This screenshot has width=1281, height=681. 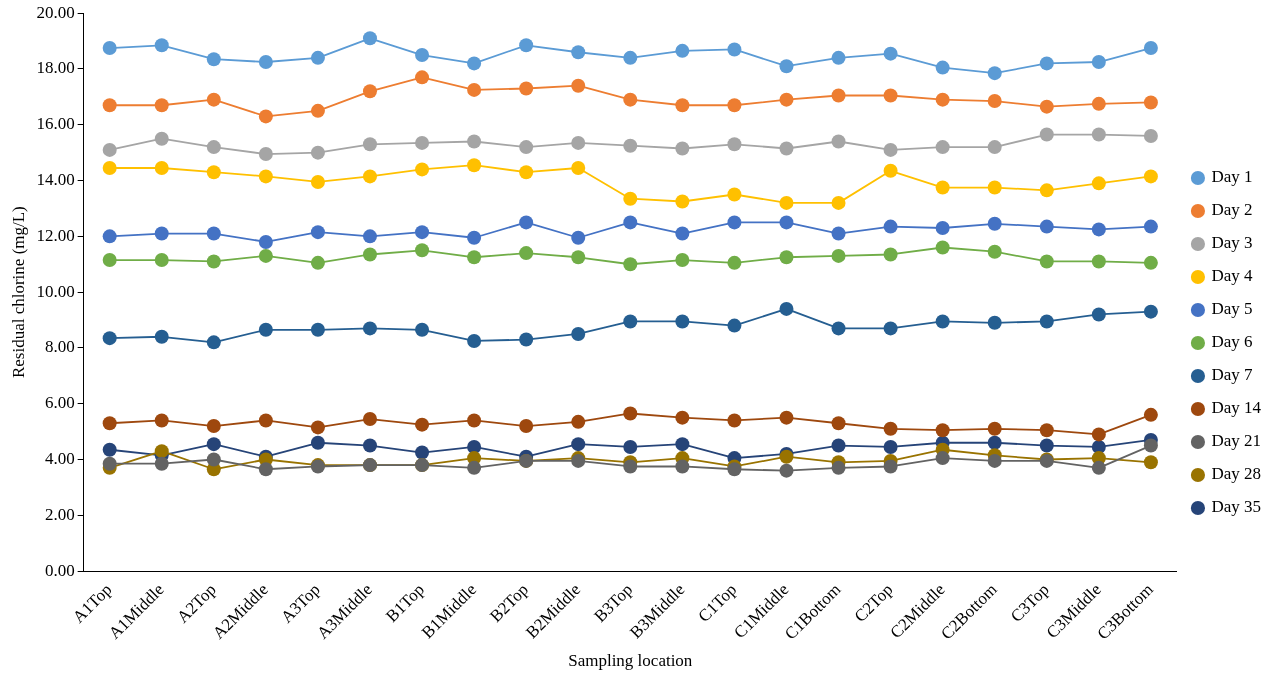 I want to click on legend-label: Day 35, so click(x=1236, y=507).